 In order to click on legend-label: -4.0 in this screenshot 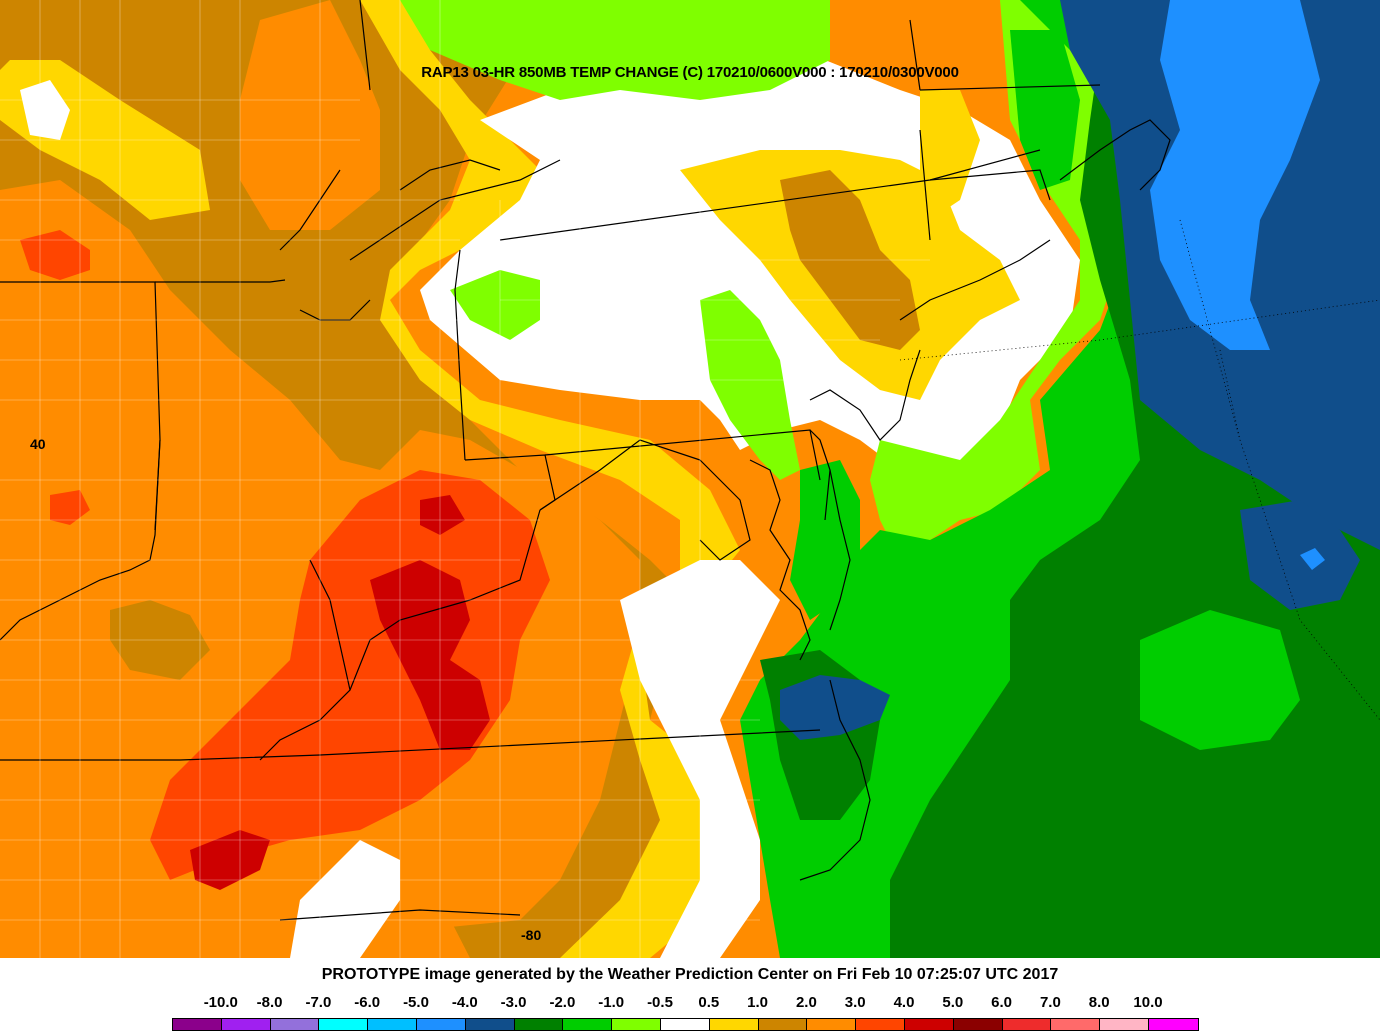, I will do `click(464, 1002)`.